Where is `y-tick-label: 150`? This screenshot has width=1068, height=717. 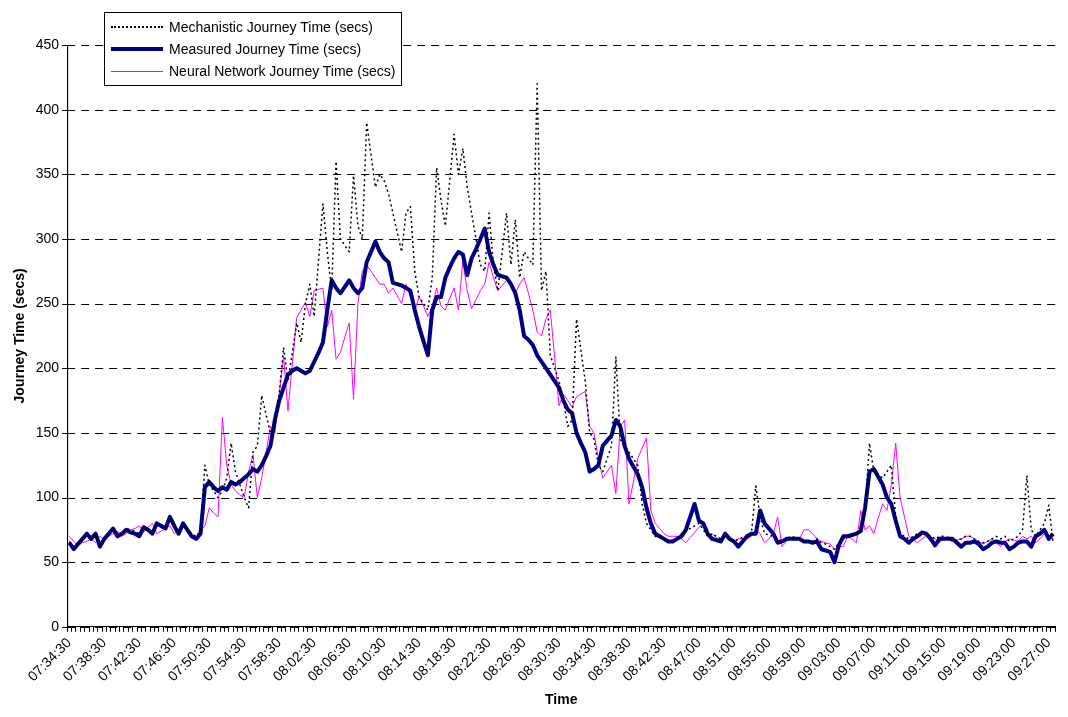
y-tick-label: 150 is located at coordinates (47, 431).